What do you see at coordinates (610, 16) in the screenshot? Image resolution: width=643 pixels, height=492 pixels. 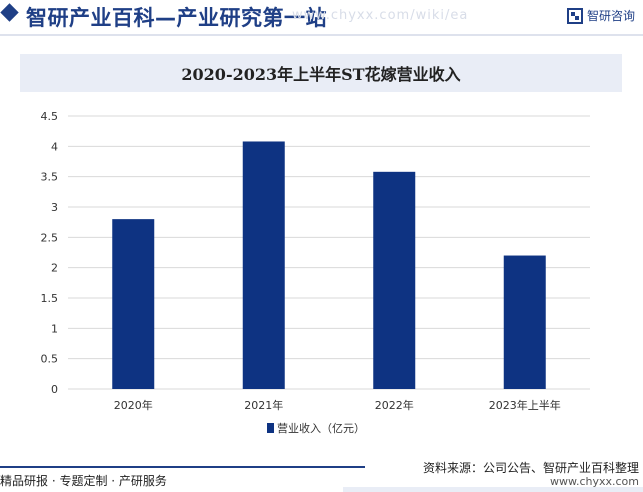 I see `brand-name: 智研咨询` at bounding box center [610, 16].